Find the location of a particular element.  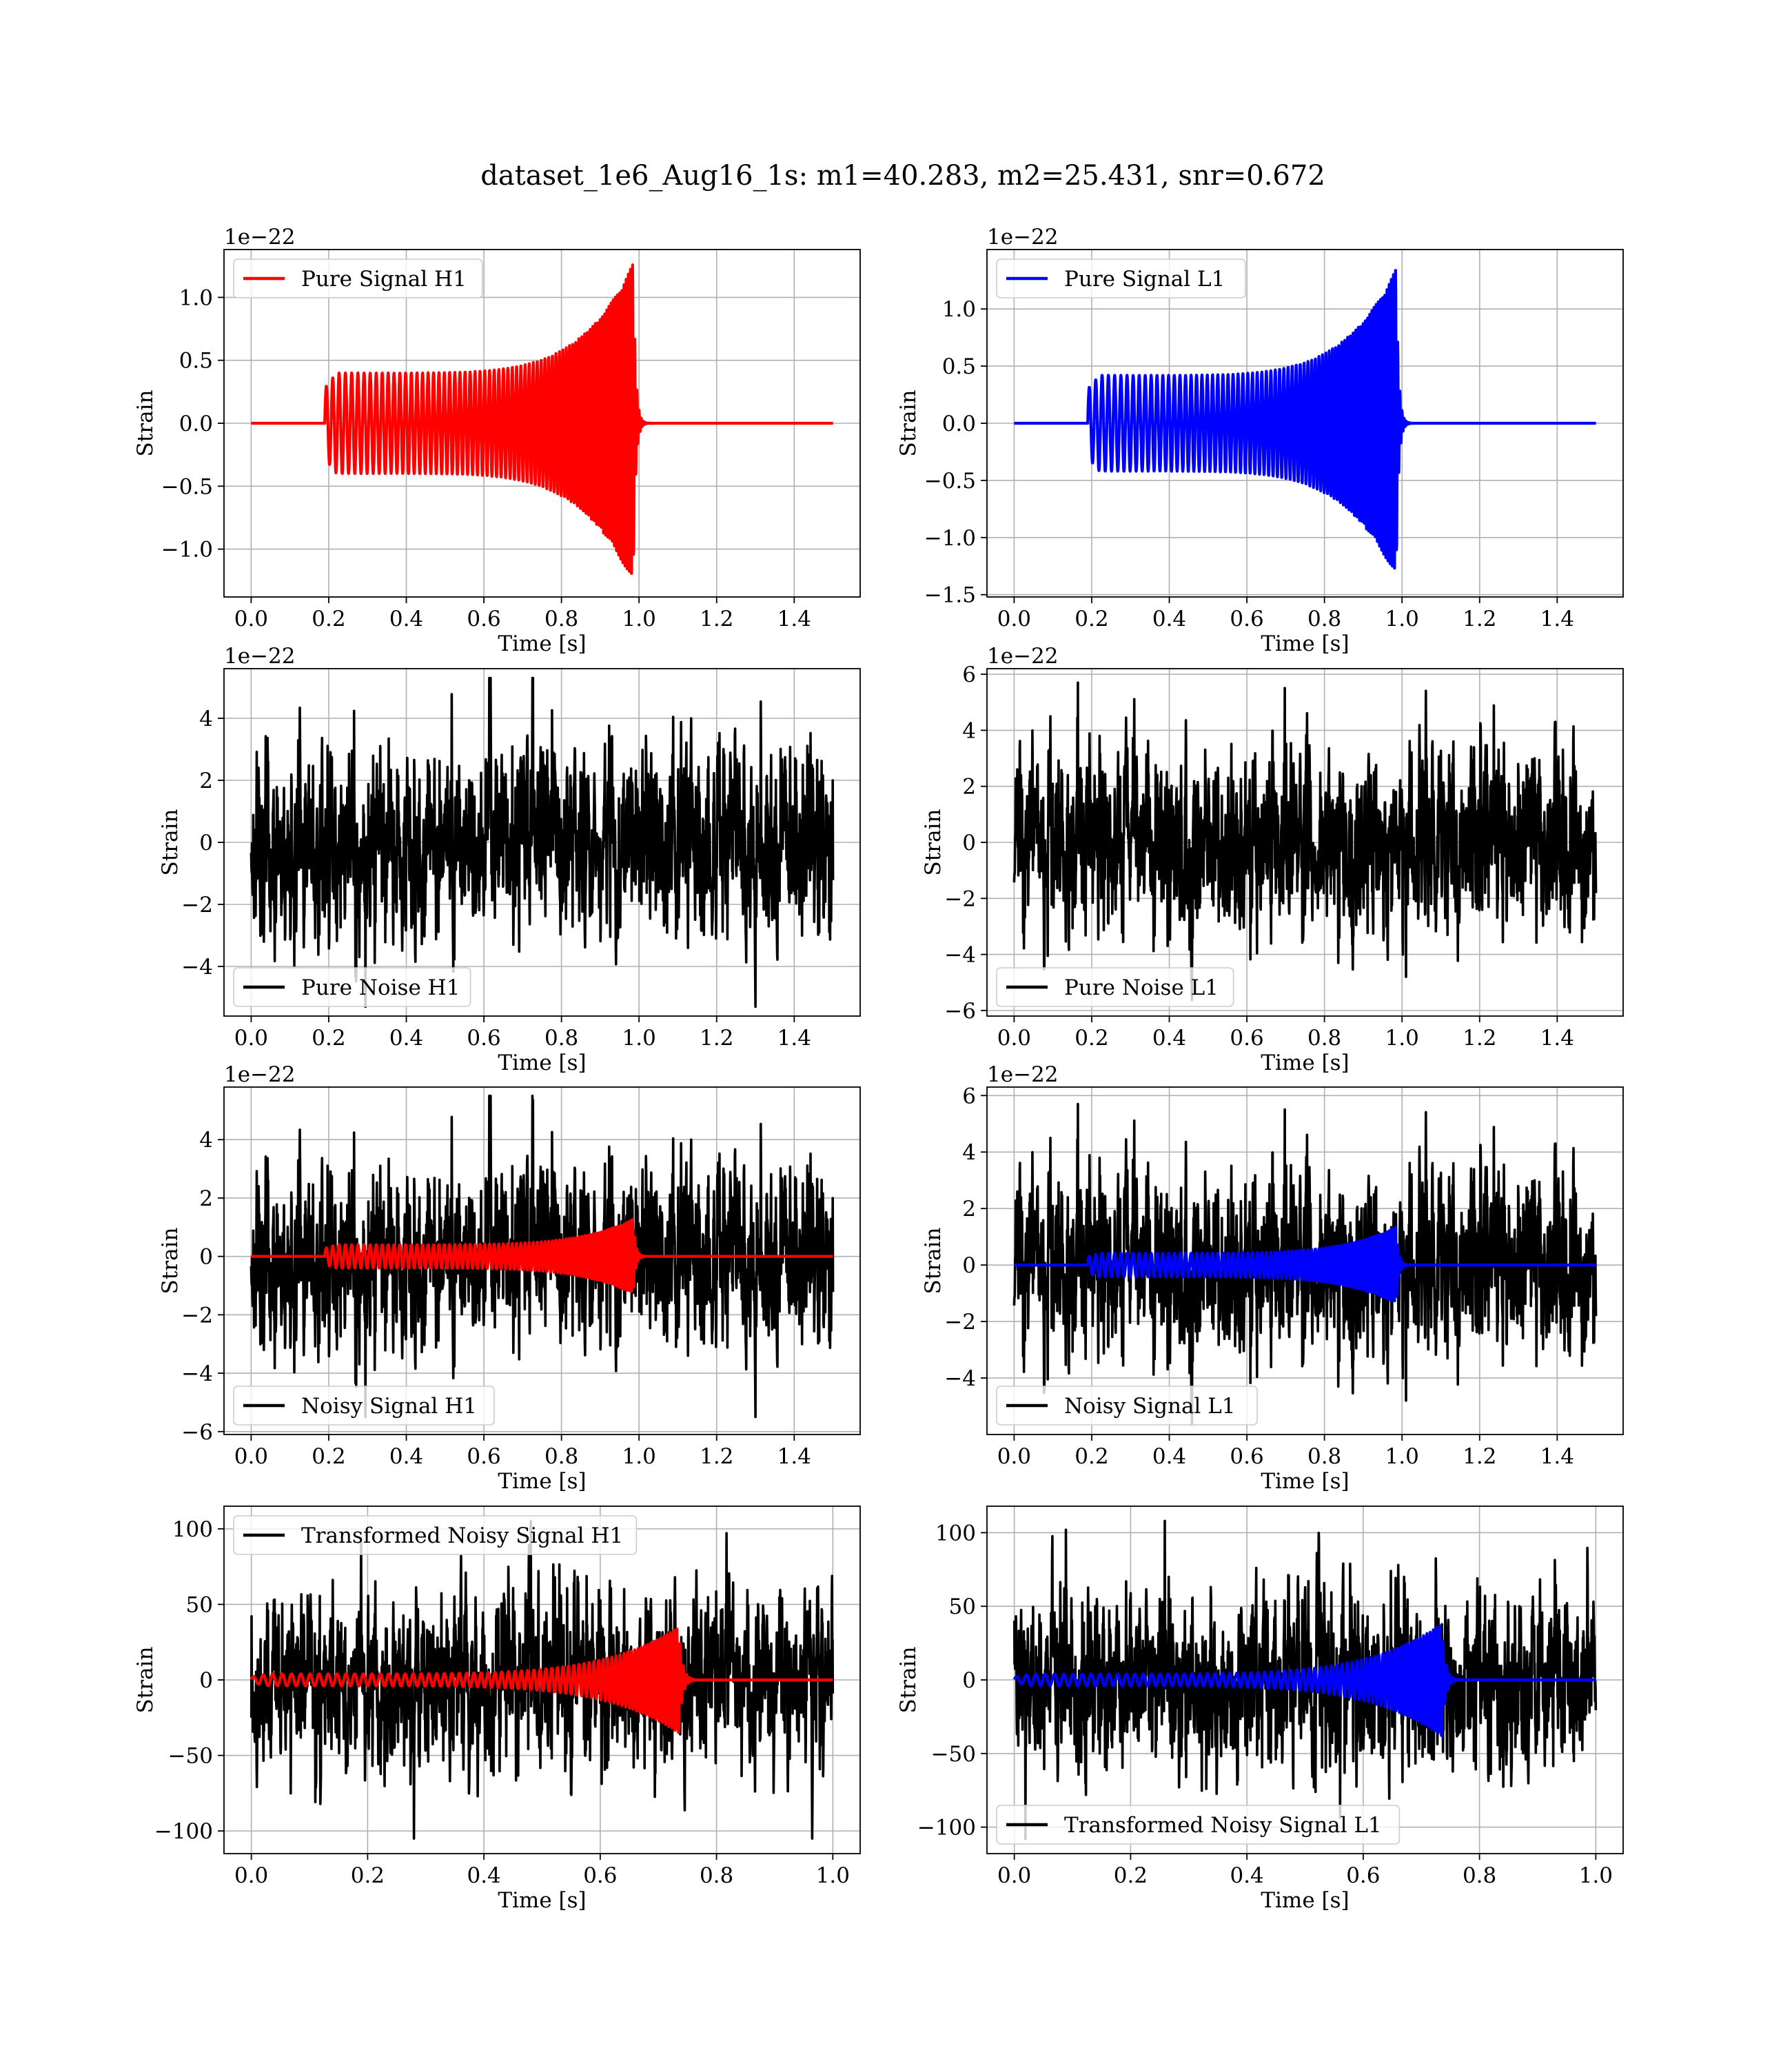

y-tick-label: −1.5 is located at coordinates (950, 595).